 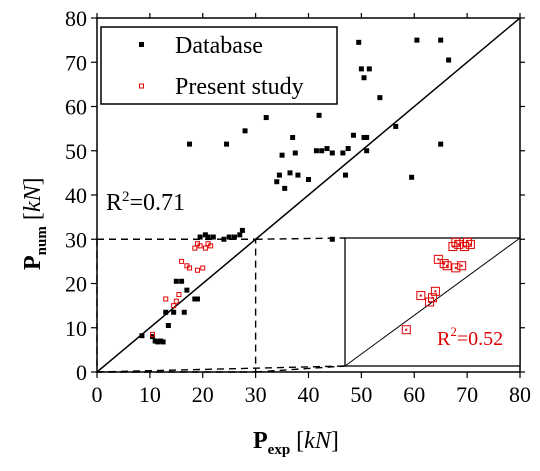 I want to click on r2-main-annotation: R2=0.71, so click(x=145, y=202).